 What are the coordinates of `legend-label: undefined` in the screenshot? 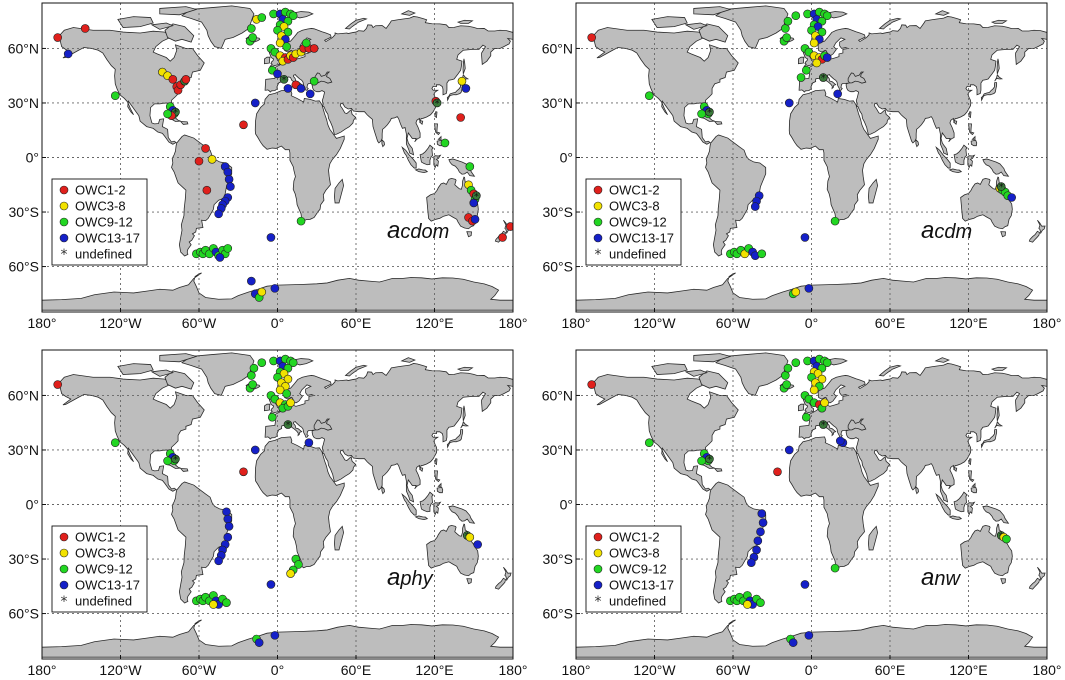 It's located at (637, 601).